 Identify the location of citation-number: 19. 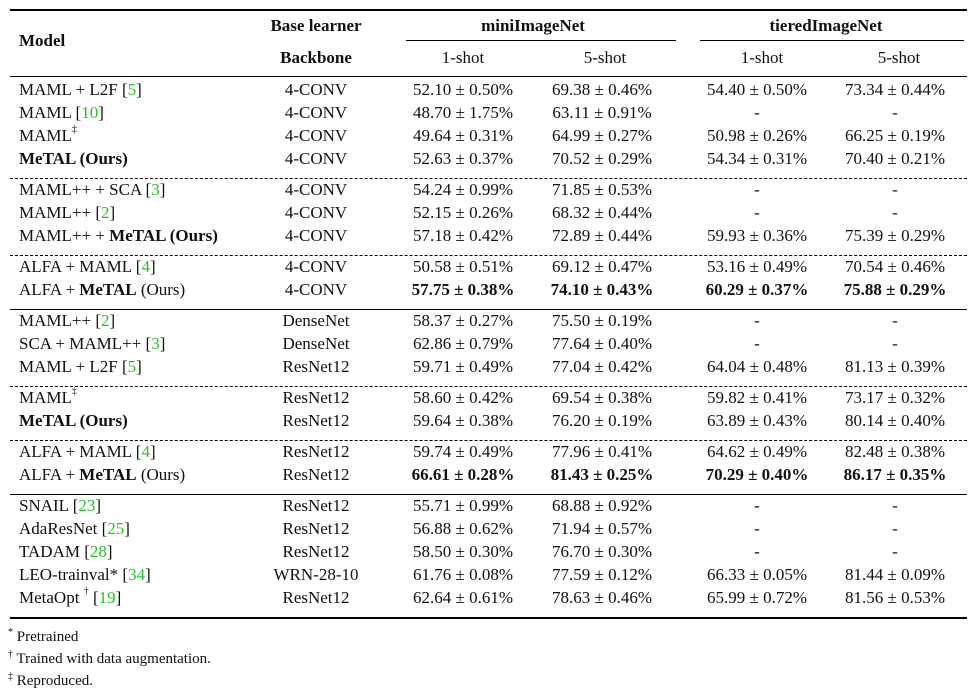
(107, 597).